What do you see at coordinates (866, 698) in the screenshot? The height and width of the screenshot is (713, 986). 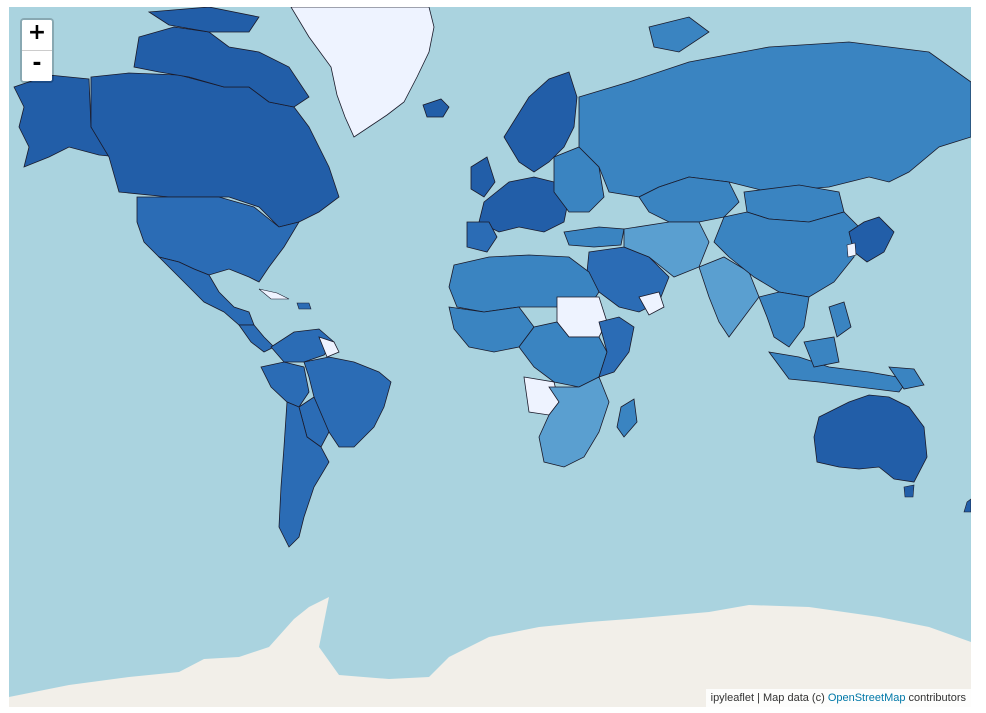 I see `openstreetmap-link: OpenStreetMap` at bounding box center [866, 698].